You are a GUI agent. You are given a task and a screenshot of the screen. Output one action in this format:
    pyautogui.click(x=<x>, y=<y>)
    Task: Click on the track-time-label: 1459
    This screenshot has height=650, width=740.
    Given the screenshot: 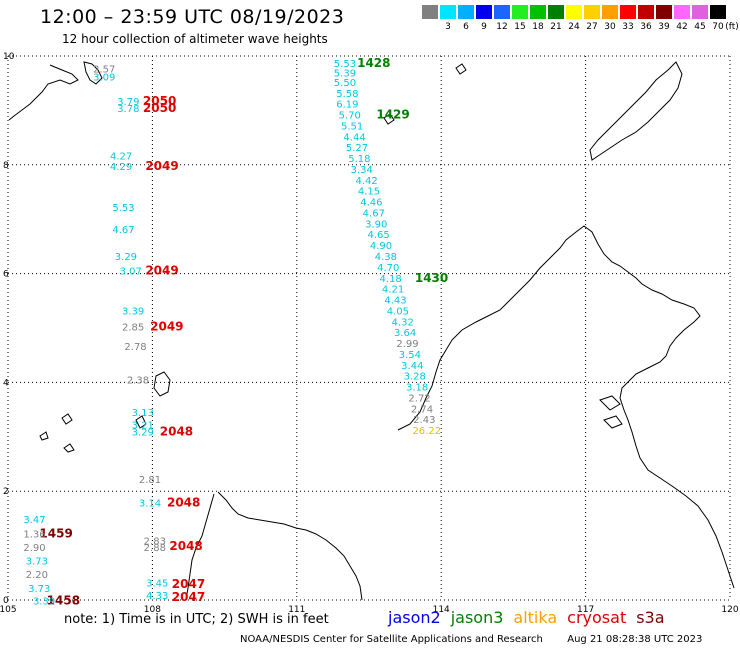 What is the action you would take?
    pyautogui.click(x=55, y=533)
    